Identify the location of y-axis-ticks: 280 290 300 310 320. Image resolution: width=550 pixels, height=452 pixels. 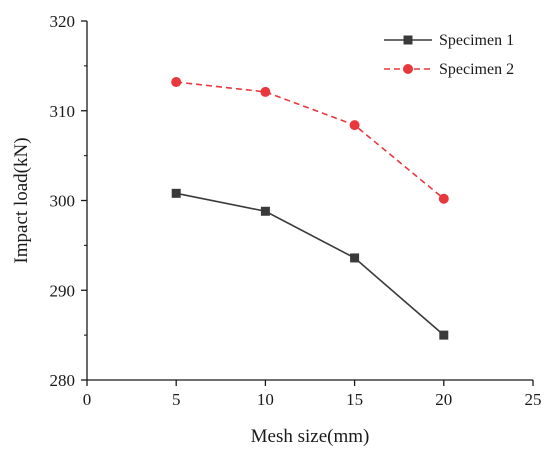
(68, 201).